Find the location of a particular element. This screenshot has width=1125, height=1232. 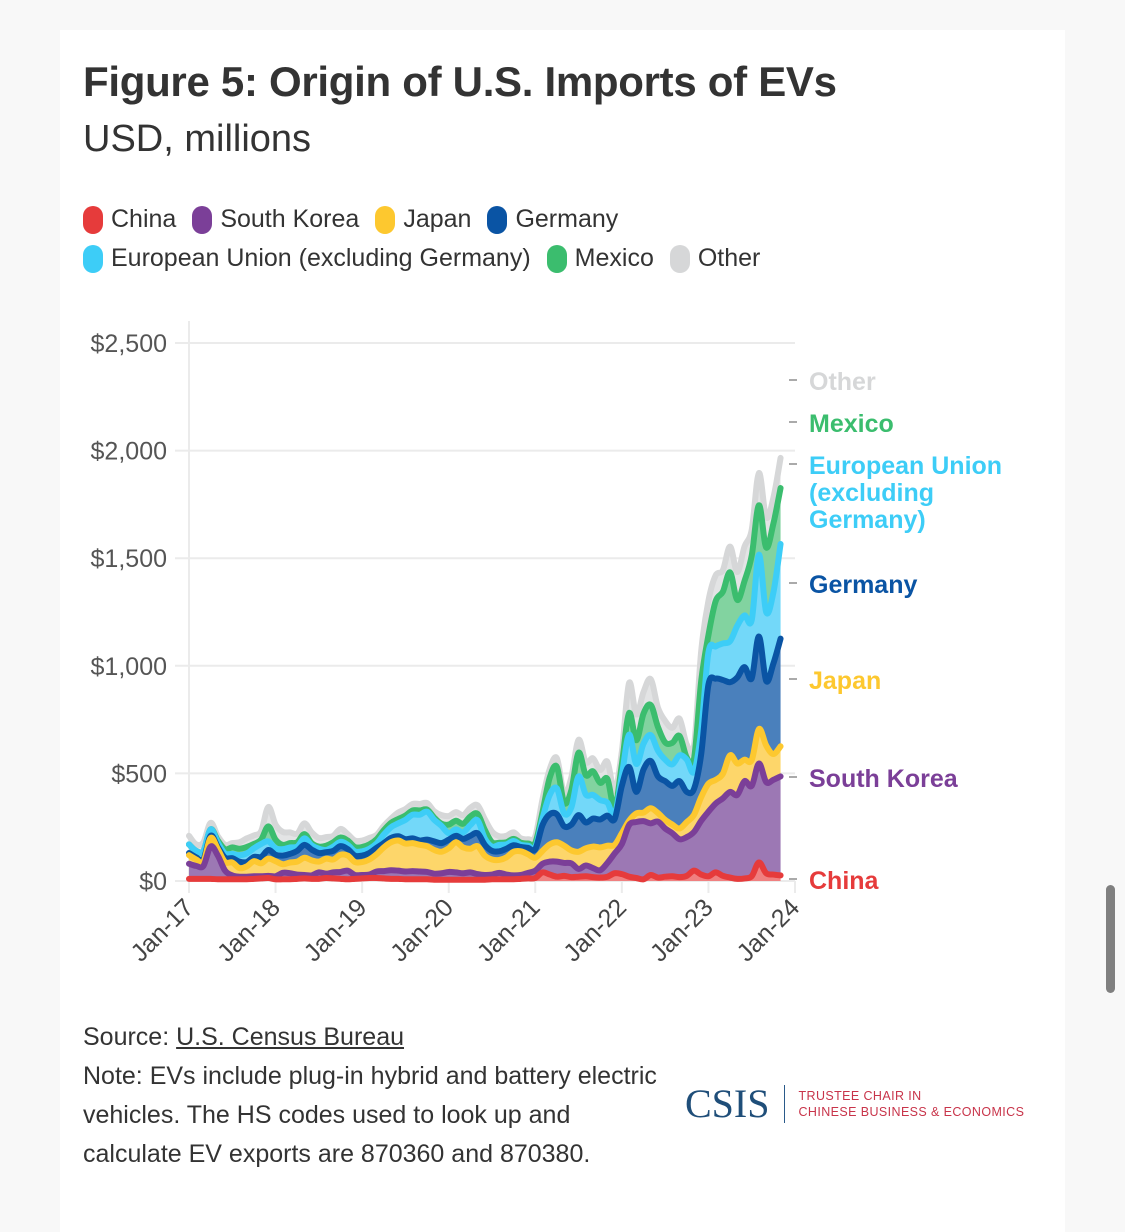

line-germany is located at coordinates (485, 749).